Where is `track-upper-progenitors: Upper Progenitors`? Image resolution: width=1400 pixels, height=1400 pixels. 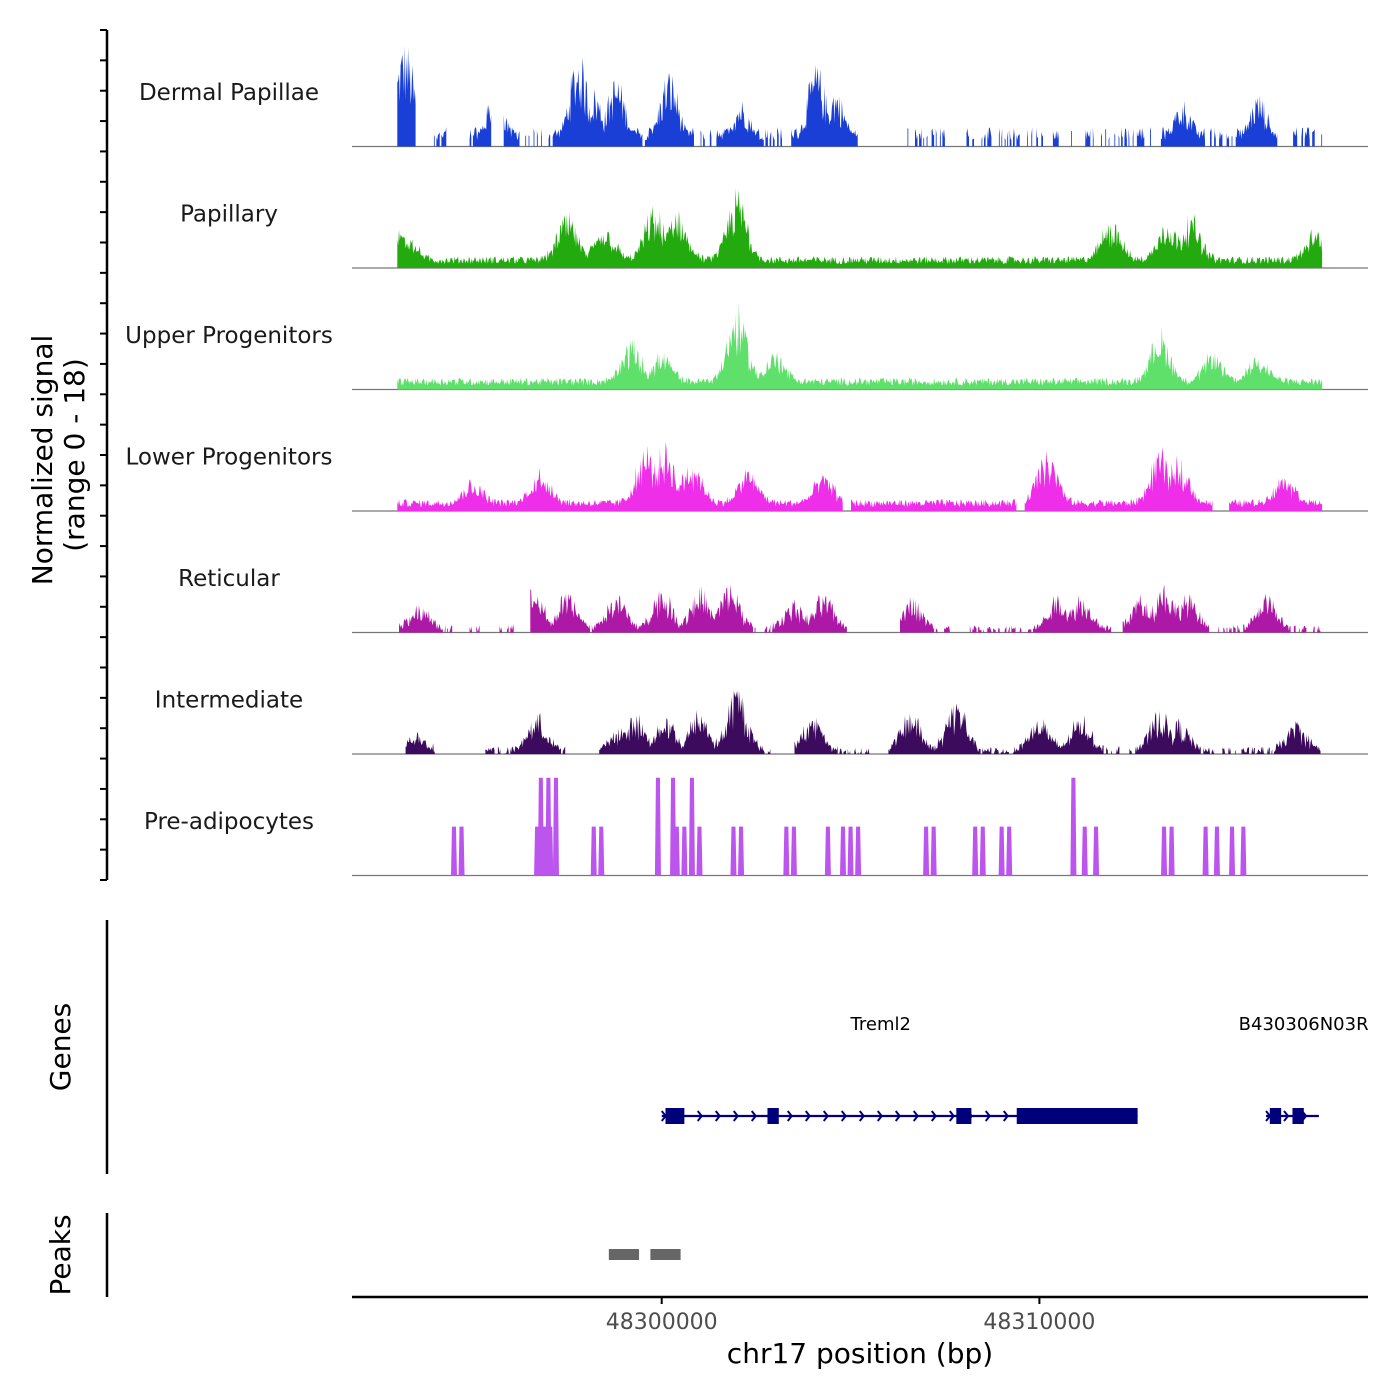 track-upper-progenitors: Upper Progenitors is located at coordinates (746, 347).